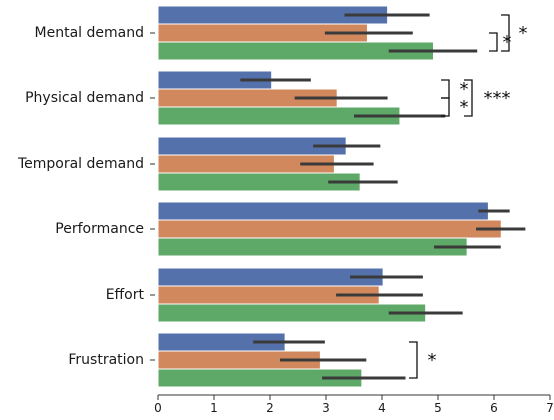  What do you see at coordinates (497, 98) in the screenshot?
I see `significance-label: ***` at bounding box center [497, 98].